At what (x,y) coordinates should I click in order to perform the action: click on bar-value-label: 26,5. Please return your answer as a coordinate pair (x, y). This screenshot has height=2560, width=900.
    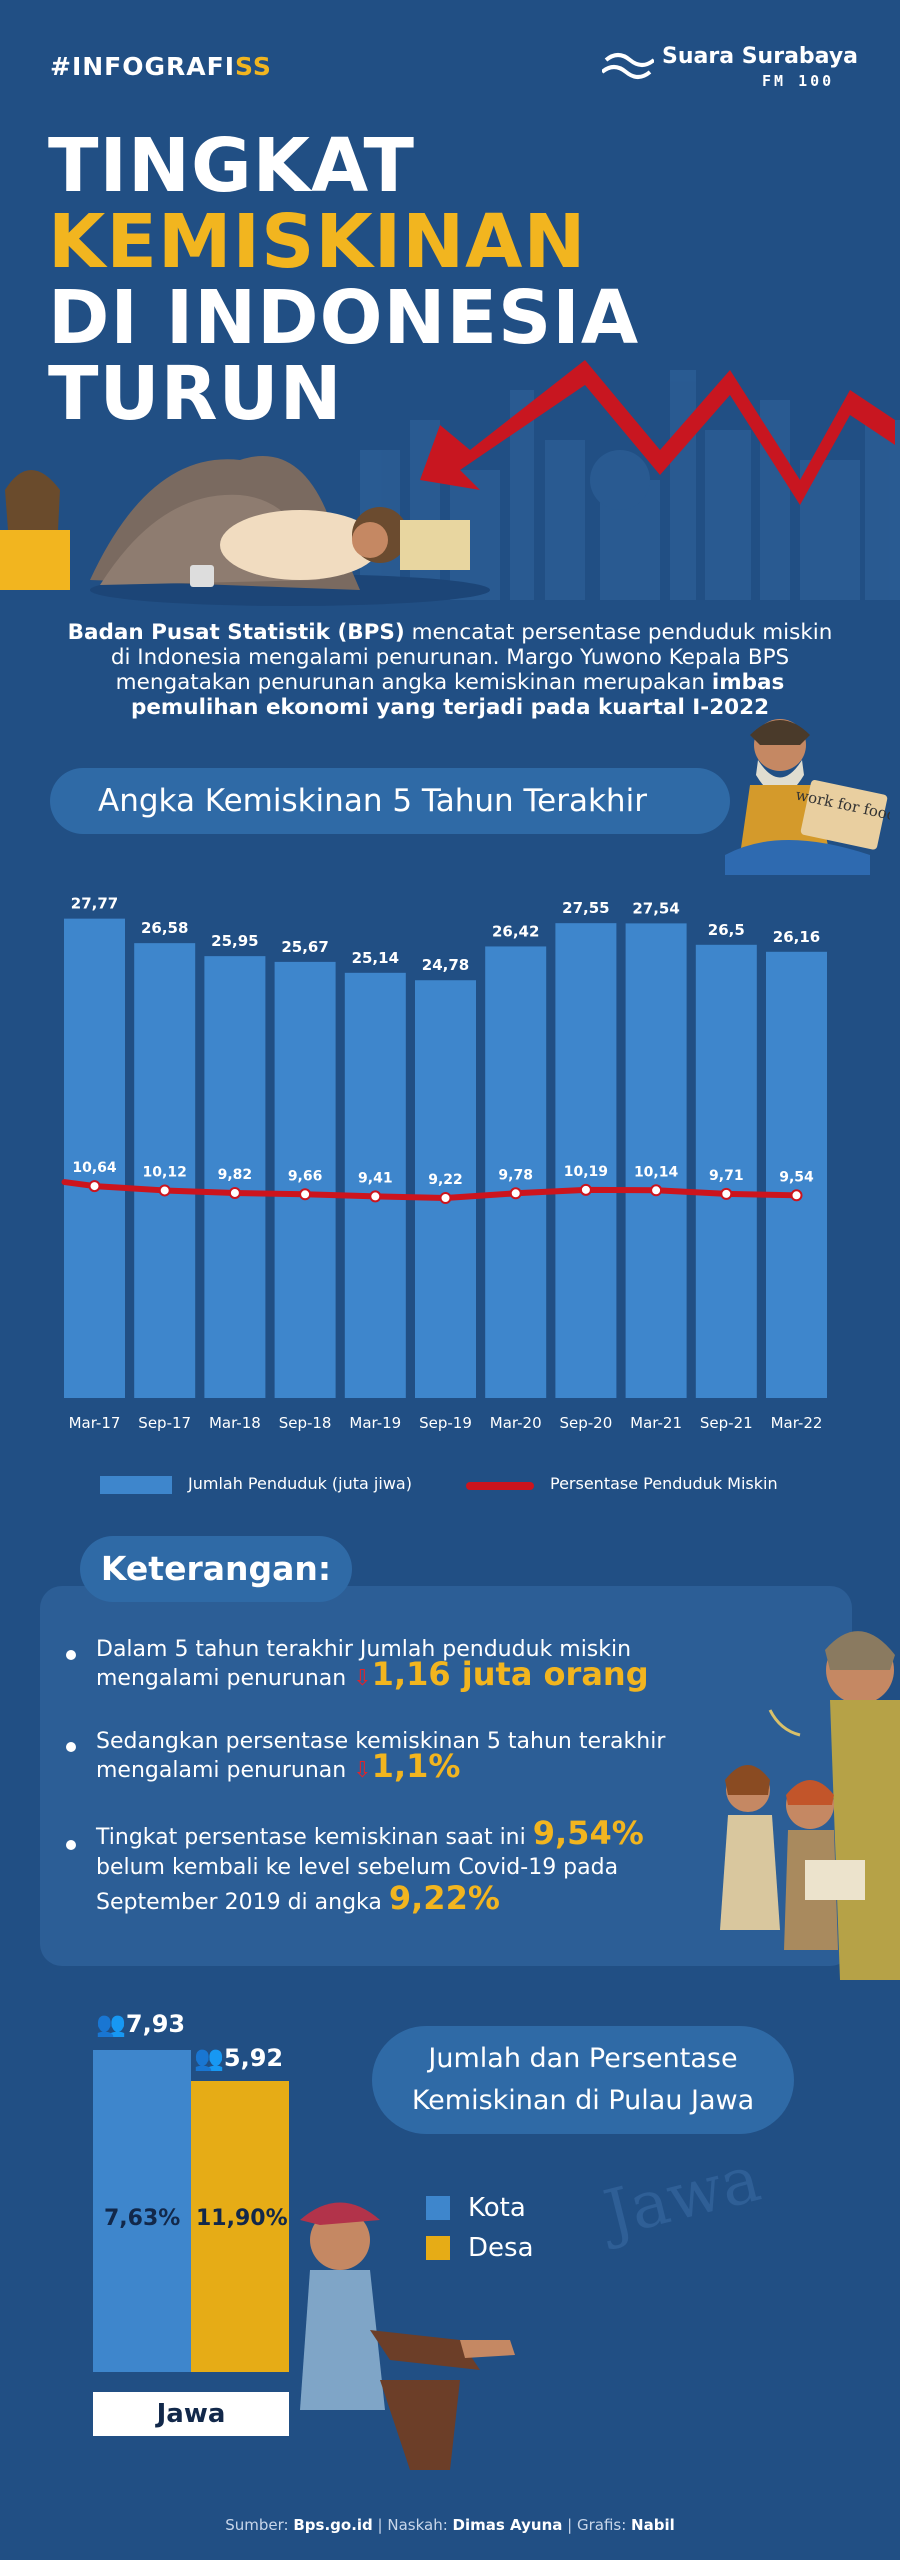
    Looking at the image, I should click on (726, 930).